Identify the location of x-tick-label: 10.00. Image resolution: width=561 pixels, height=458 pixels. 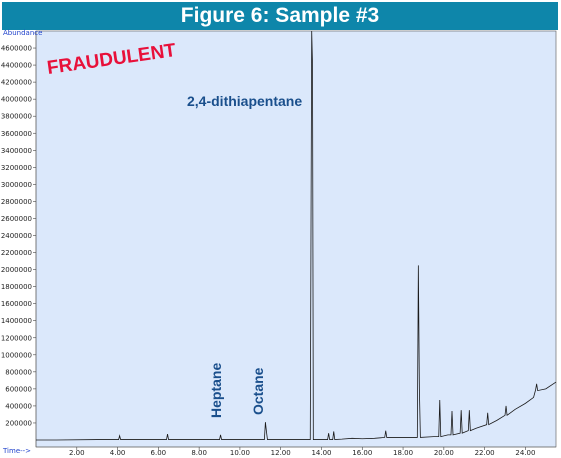
(240, 453).